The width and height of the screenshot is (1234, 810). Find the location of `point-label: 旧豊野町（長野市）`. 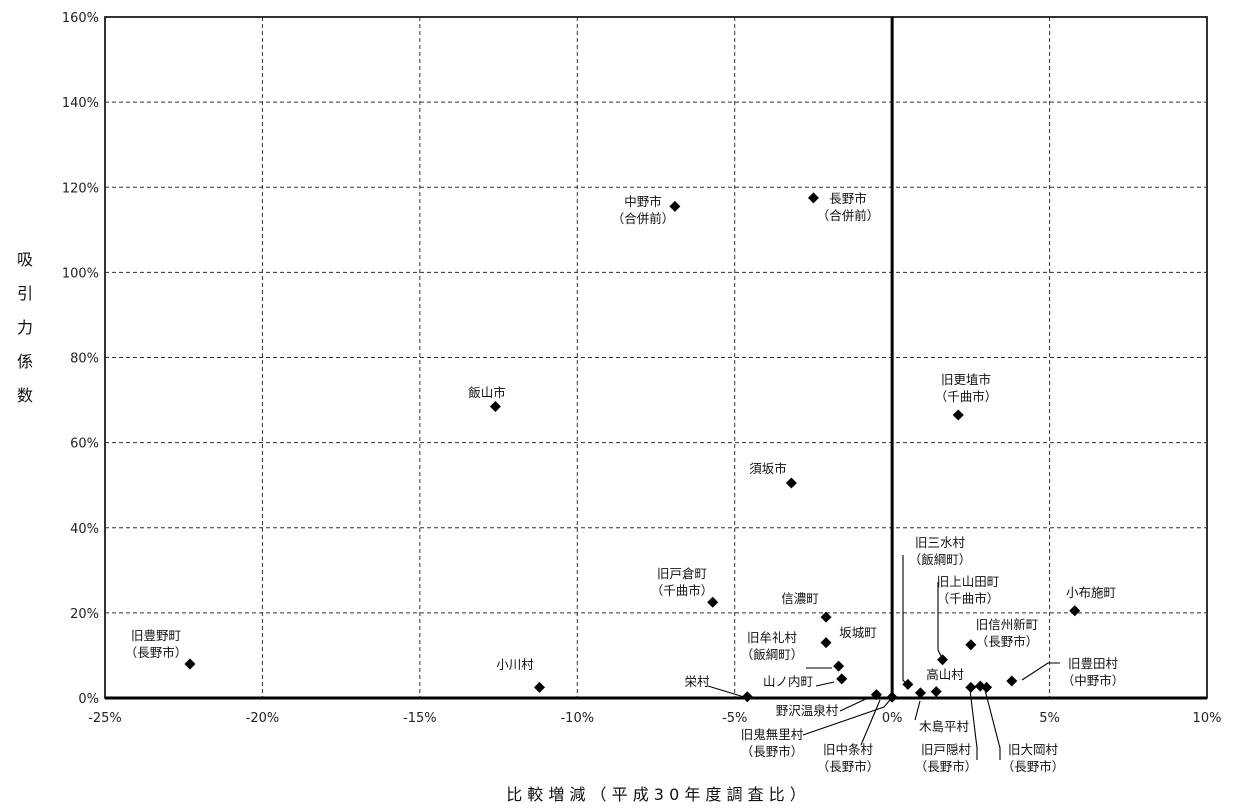

point-label: 旧豊野町（長野市） is located at coordinates (156, 644).